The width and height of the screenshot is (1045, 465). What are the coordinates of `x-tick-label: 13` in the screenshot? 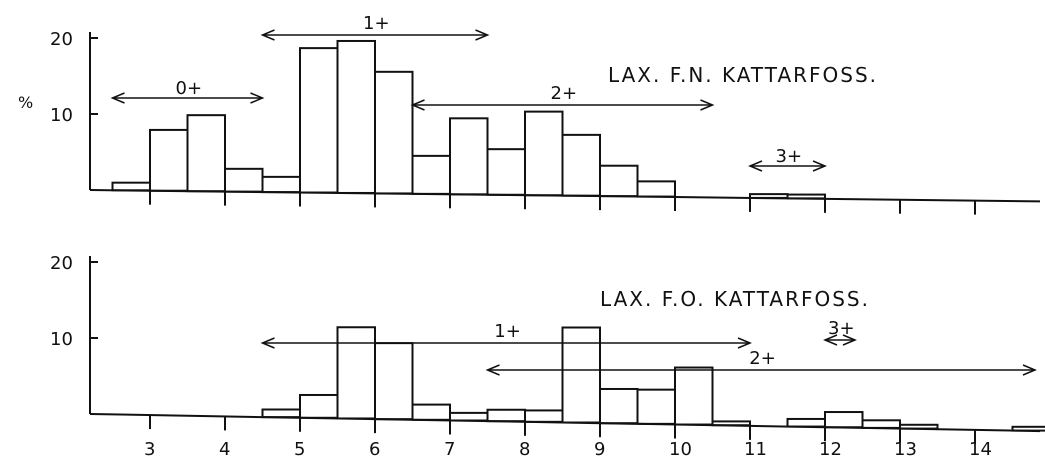 It's located at (905, 449).